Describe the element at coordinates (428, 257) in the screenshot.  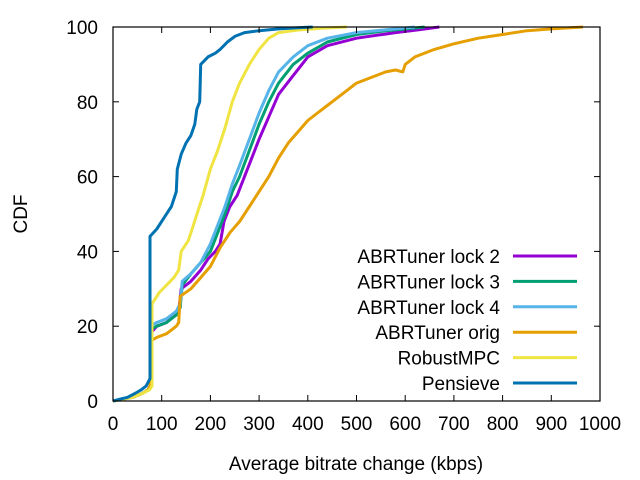
I see `legend-label: ABRTuner lock 2` at that location.